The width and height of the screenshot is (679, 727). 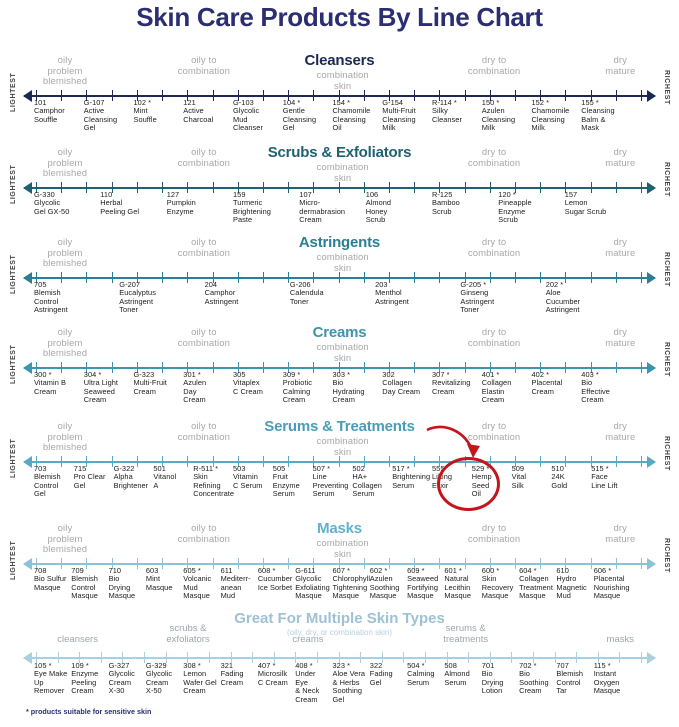 What do you see at coordinates (40, 102) in the screenshot?
I see `product-code: 101` at bounding box center [40, 102].